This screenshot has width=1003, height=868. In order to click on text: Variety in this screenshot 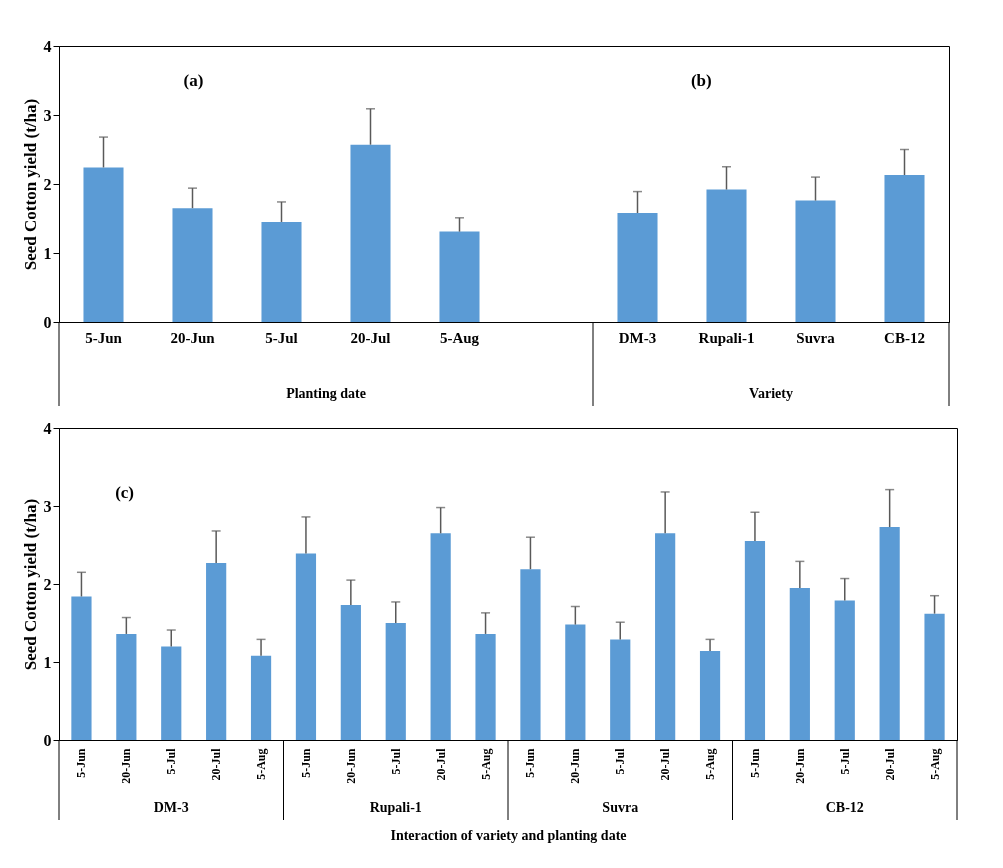, I will do `click(771, 393)`.